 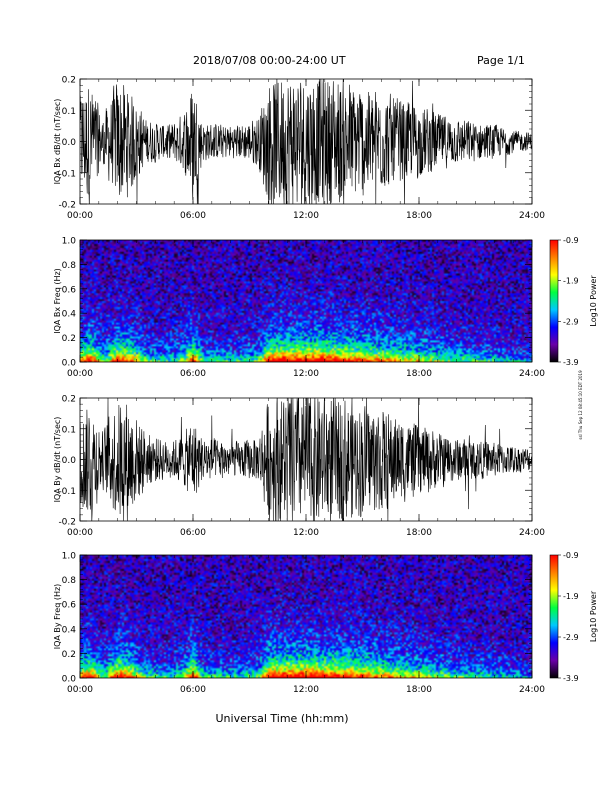 I want to click on timestamp-stamp: ssl Thu Sep 12 08:45:10 EDT 2019, so click(x=580, y=405).